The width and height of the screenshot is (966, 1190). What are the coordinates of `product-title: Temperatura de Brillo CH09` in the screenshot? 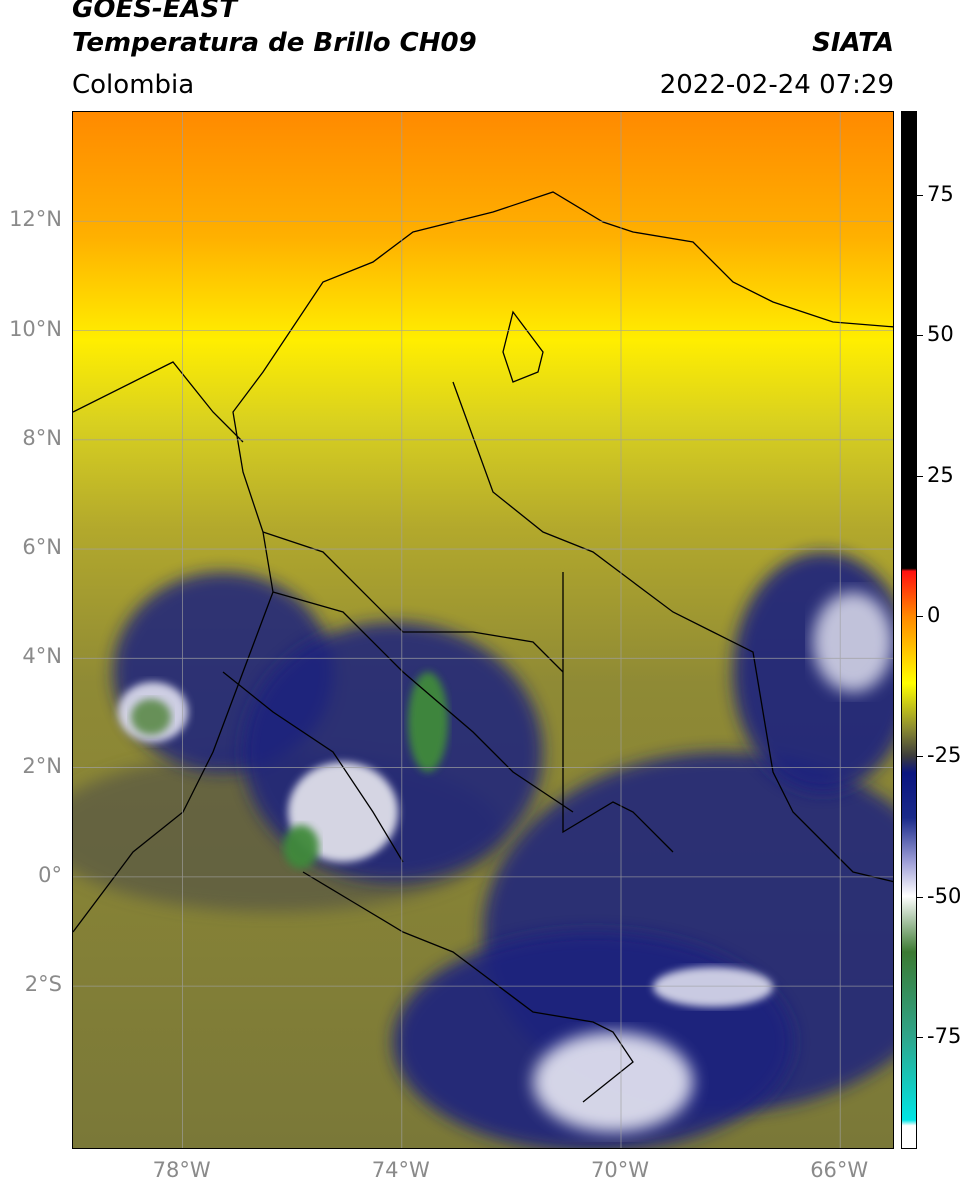 It's located at (274, 43).